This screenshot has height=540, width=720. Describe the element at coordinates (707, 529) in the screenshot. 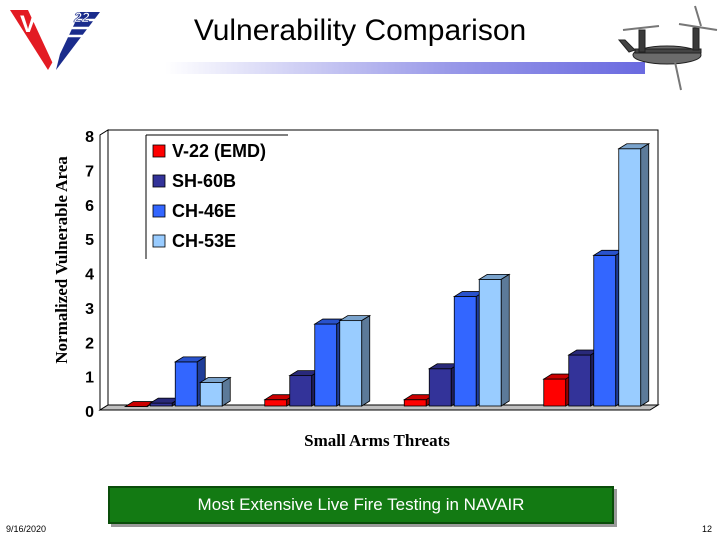

I see `footer-page-number: 12` at that location.